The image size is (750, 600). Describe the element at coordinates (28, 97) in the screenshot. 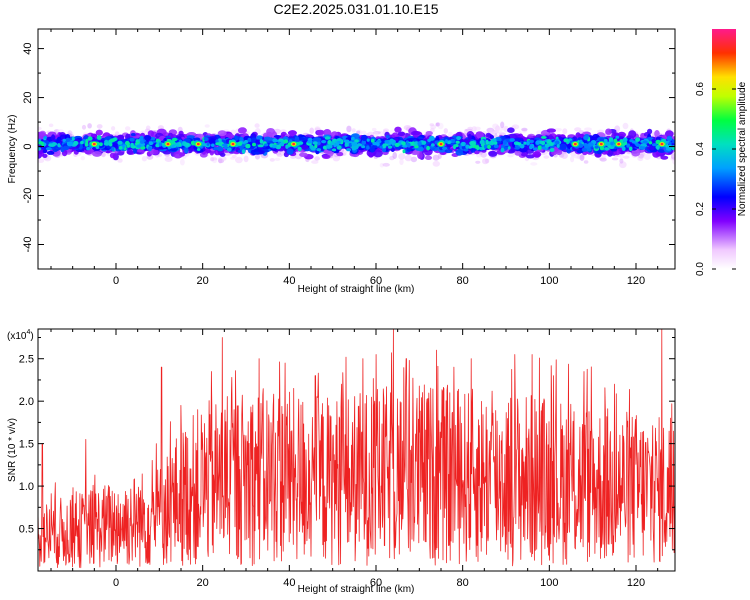

I see `spectrogram-y-tick-label: 20` at that location.